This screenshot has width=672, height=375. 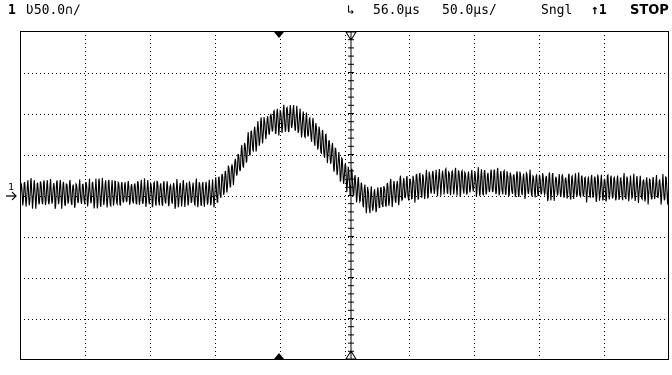 What do you see at coordinates (649, 10) in the screenshot?
I see `run-stop-status: STOP` at bounding box center [649, 10].